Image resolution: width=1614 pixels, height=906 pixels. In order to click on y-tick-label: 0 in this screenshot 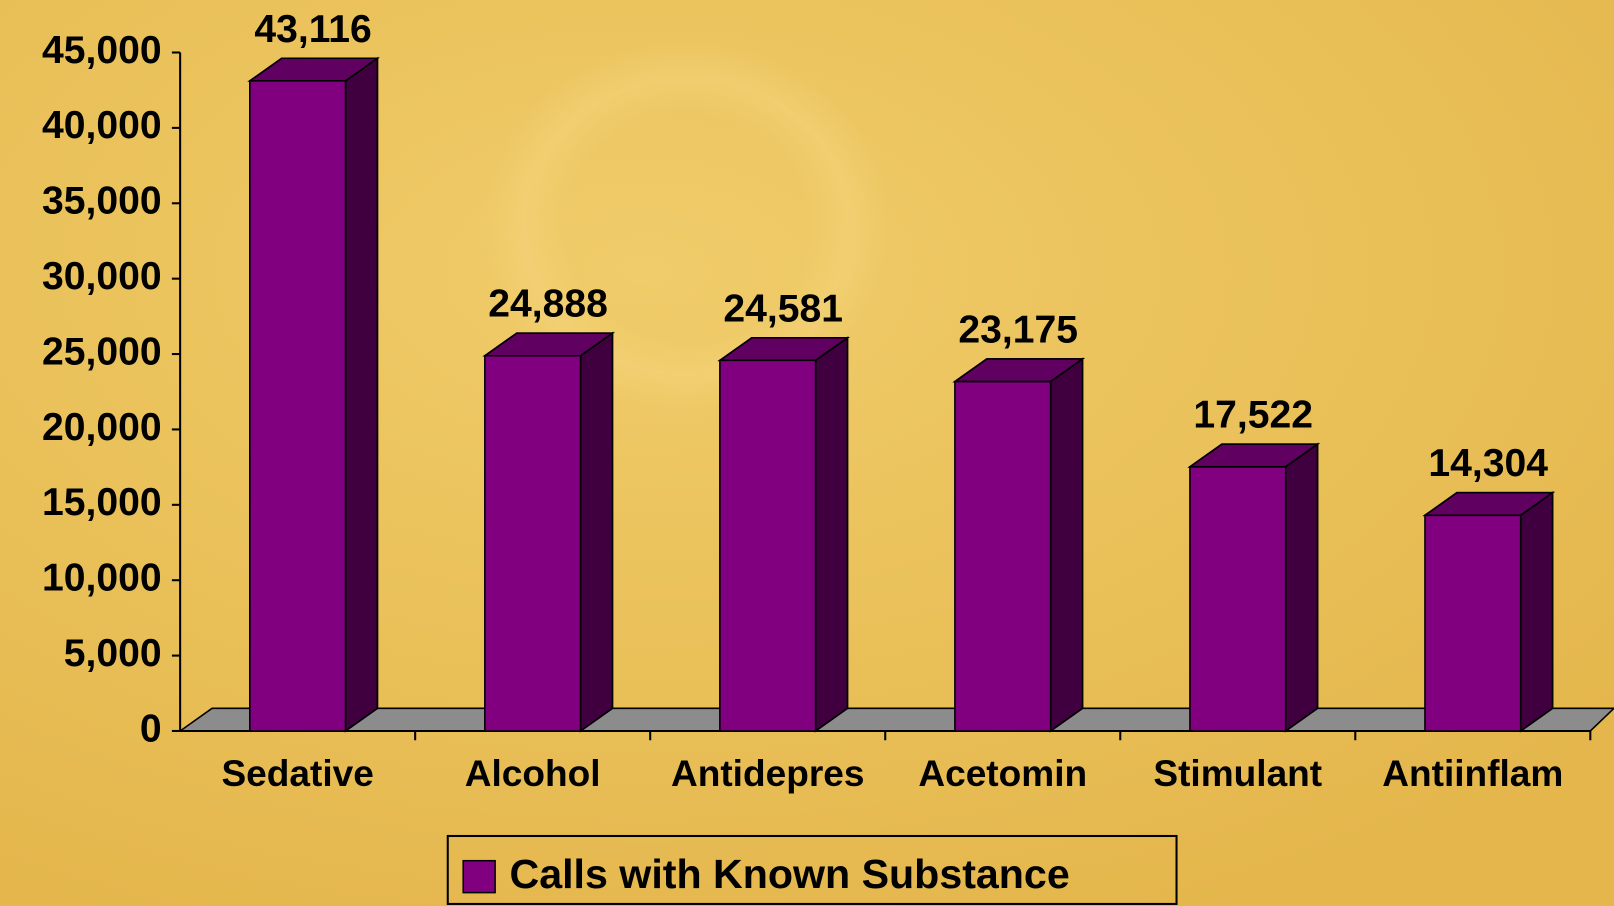, I will do `click(151, 728)`.